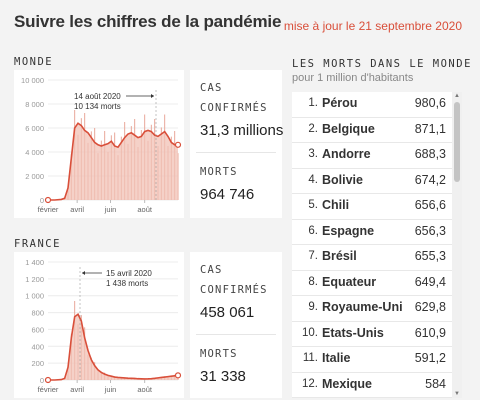 This screenshot has height=400, width=480. What do you see at coordinates (313, 281) in the screenshot?
I see `ranking-rank: 8.` at bounding box center [313, 281].